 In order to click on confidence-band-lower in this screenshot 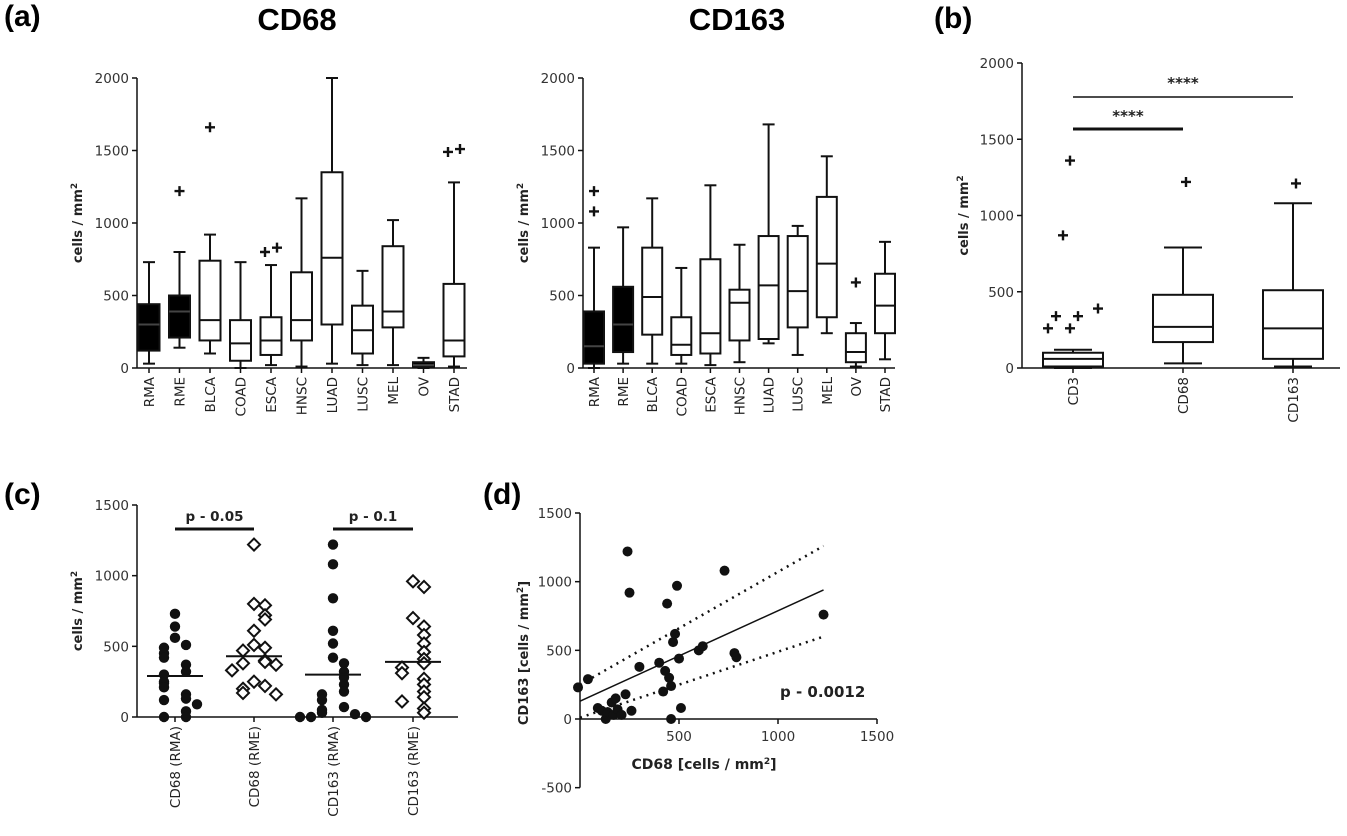, I will do `click(701, 677)`.